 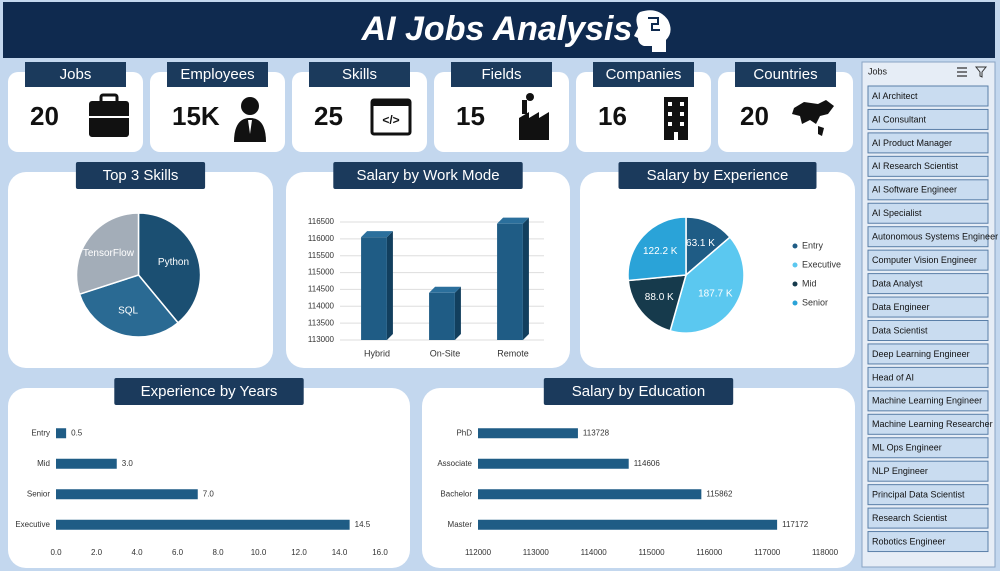 What do you see at coordinates (981, 72) in the screenshot?
I see `slicer-clear-filter-icon` at bounding box center [981, 72].